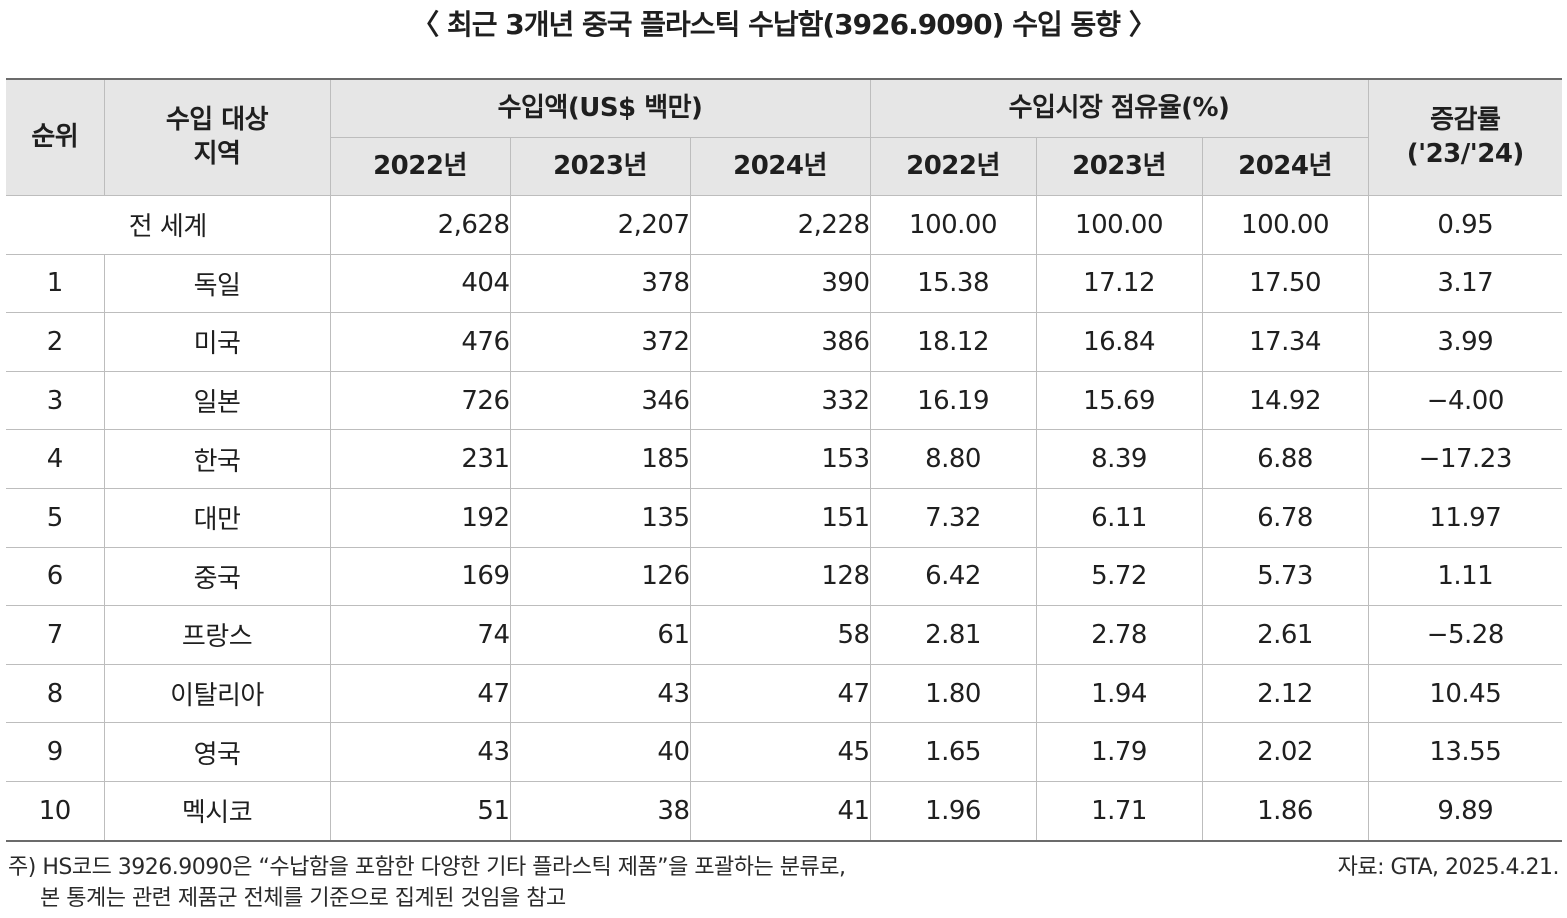 This screenshot has width=1567, height=918. I want to click on table-row: 3 일본 726 346 332 16.19 15.69 14.92 −4.00, so click(784, 400).